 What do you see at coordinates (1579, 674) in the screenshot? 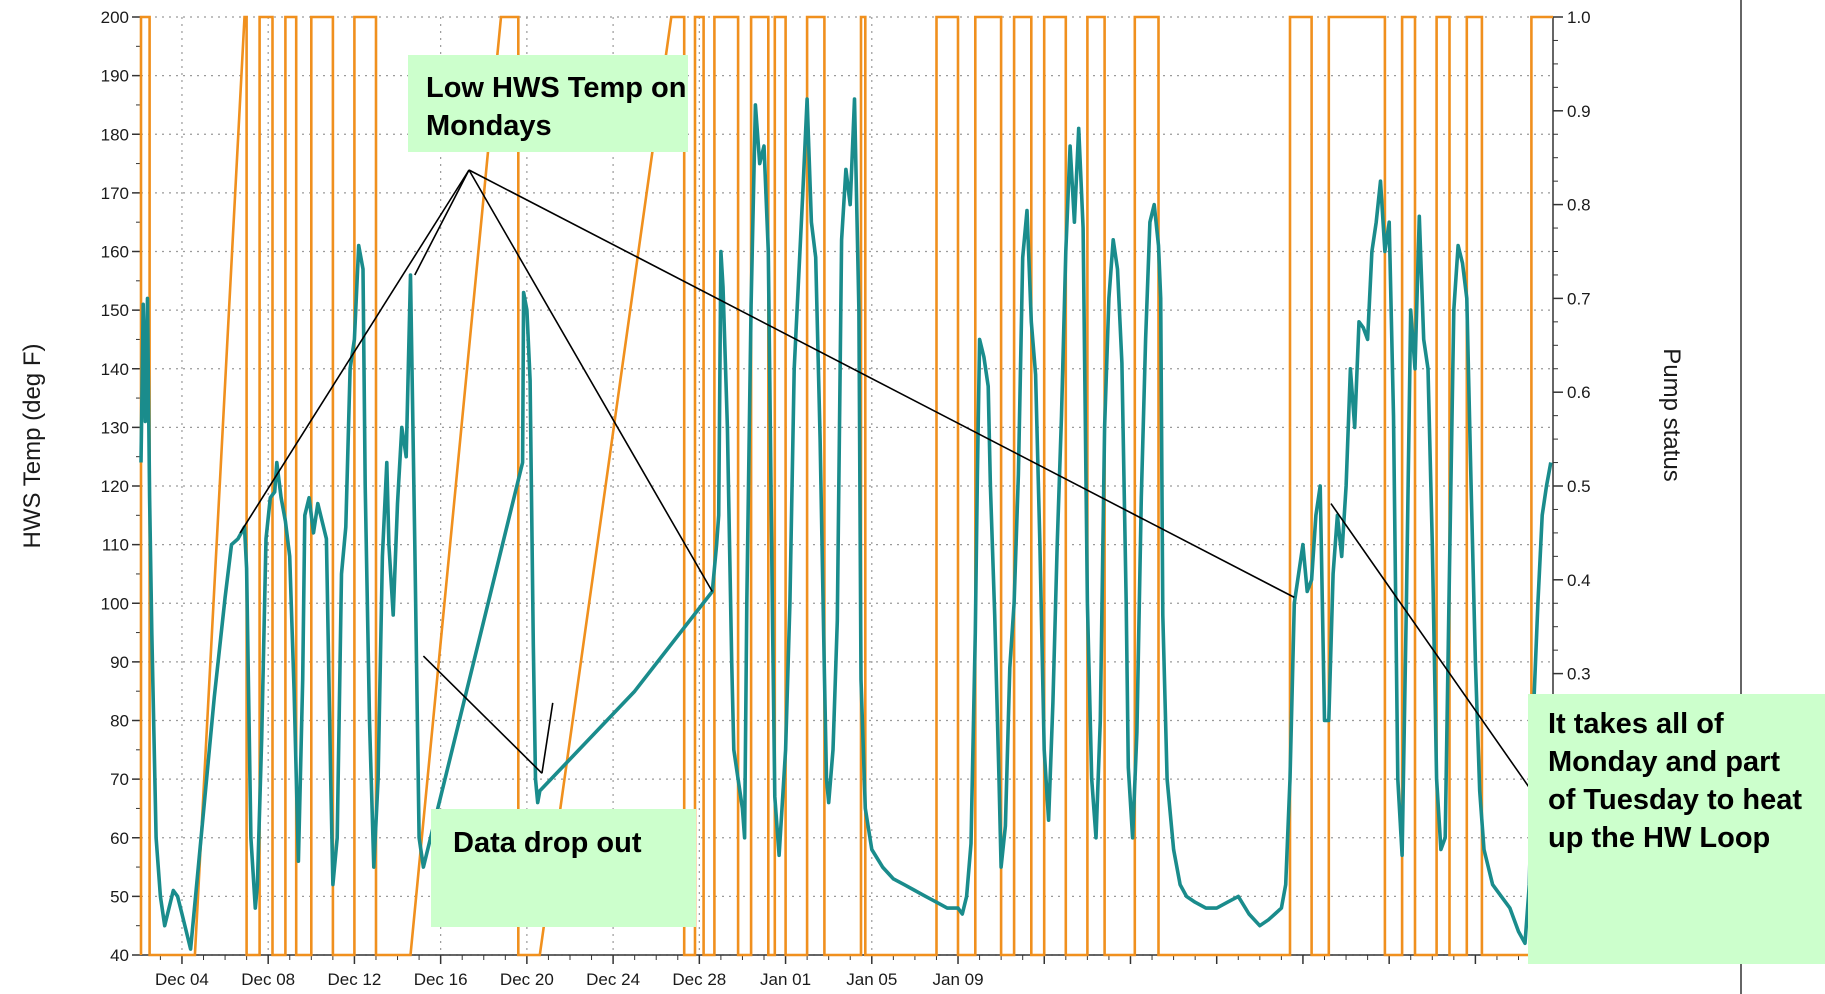
I see `y2-tick-label: 0.3` at bounding box center [1579, 674].